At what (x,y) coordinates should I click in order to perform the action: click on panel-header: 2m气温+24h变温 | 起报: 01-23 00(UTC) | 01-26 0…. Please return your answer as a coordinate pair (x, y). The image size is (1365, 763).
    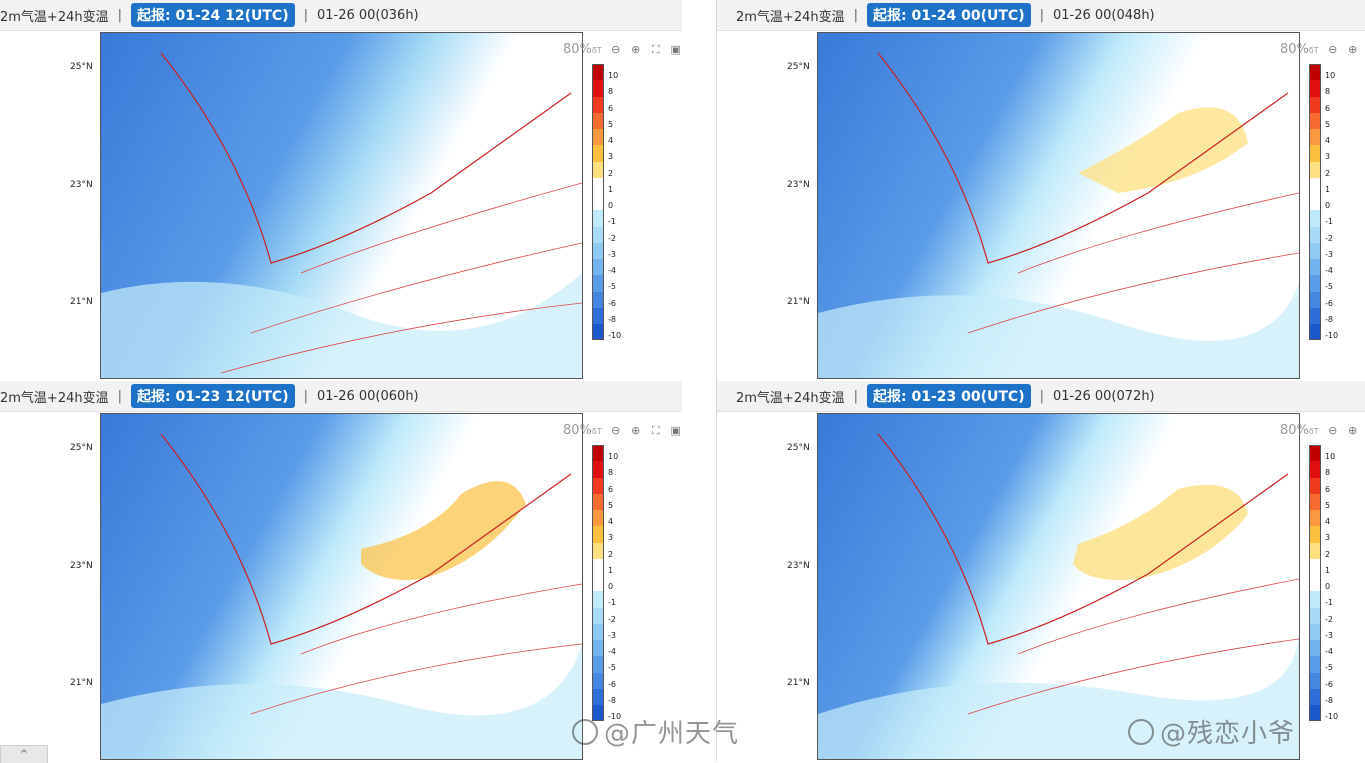
    Looking at the image, I should click on (1041, 396).